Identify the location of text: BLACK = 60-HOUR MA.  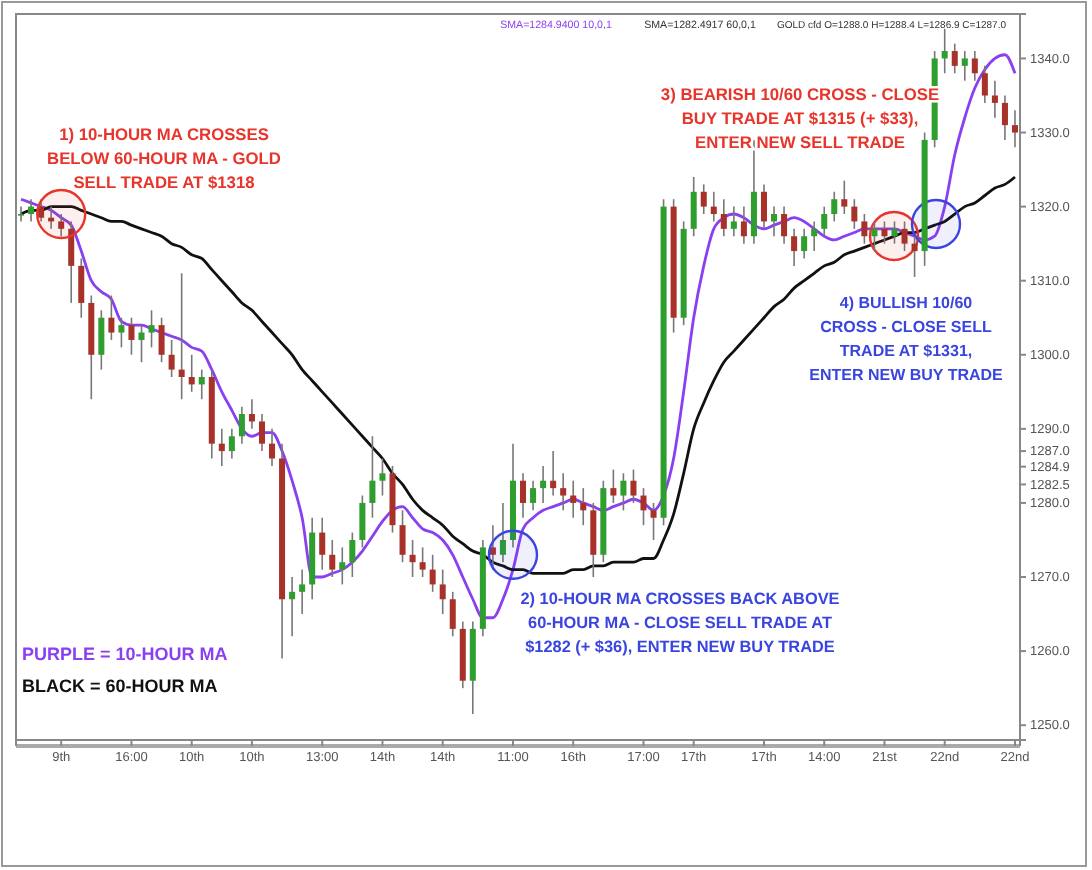
(120, 686).